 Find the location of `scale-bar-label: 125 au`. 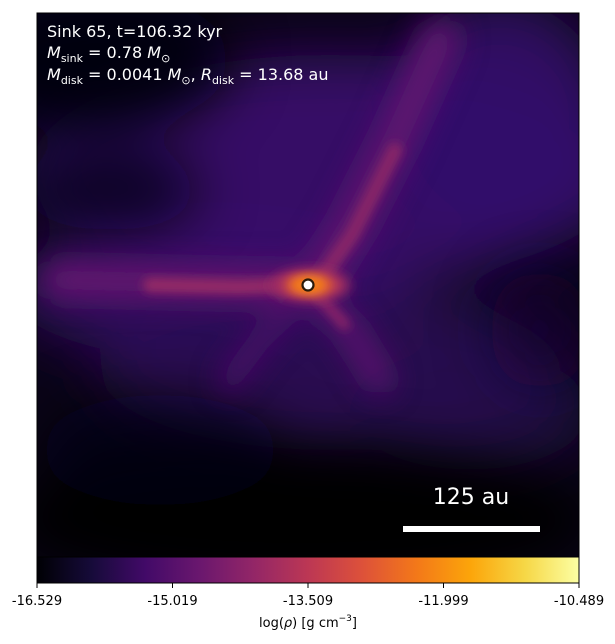

scale-bar-label: 125 au is located at coordinates (471, 497).